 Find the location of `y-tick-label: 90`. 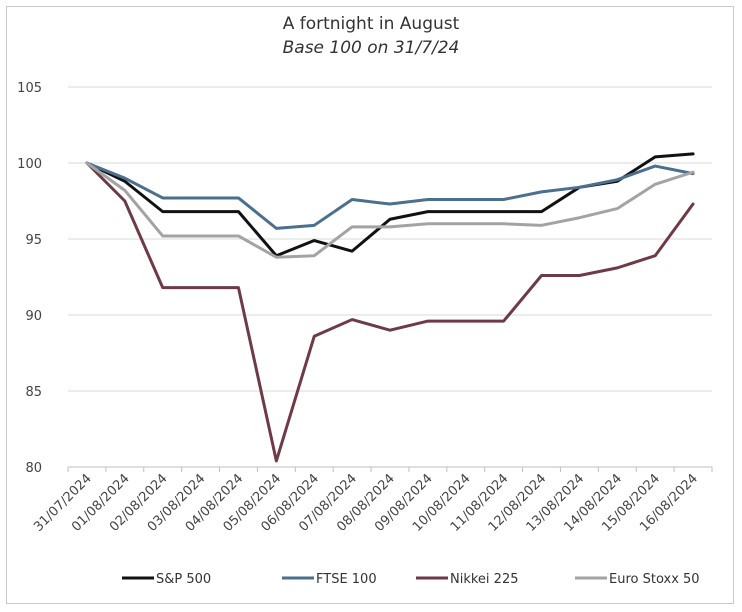

y-tick-label: 90 is located at coordinates (33, 316).